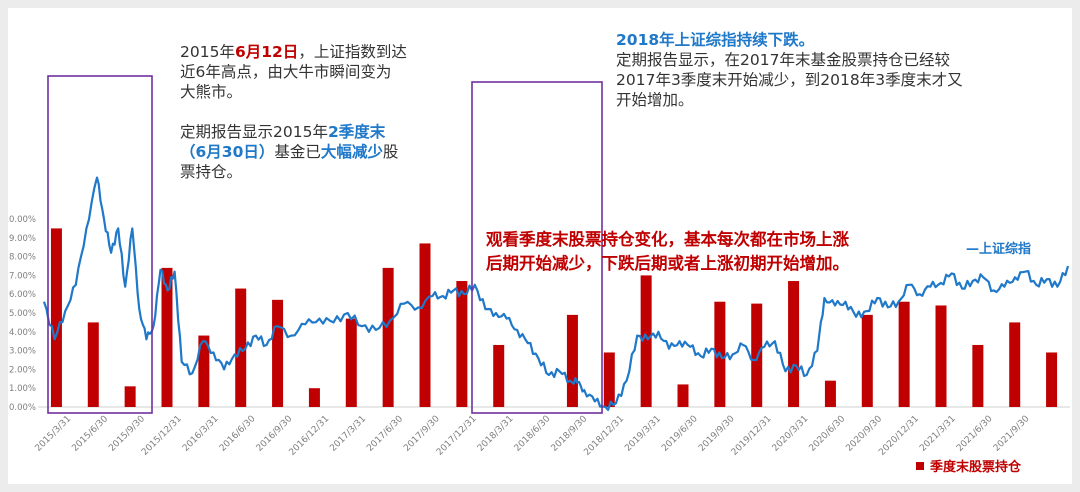  Describe the element at coordinates (22, 276) in the screenshot. I see `y-tick-label: 7.00%` at that location.